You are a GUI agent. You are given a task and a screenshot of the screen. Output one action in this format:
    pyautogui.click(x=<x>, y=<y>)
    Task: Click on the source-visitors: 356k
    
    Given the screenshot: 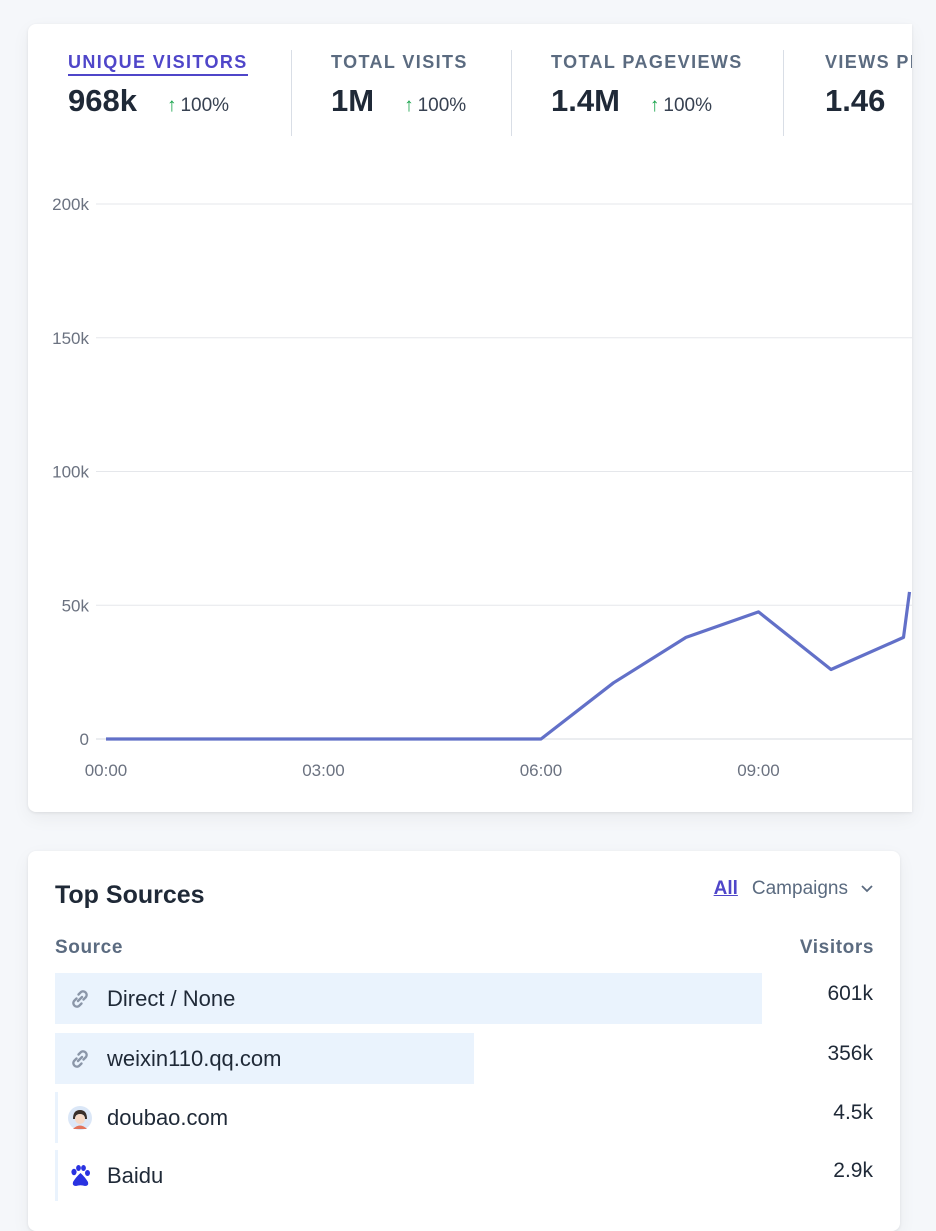 What is the action you would take?
    pyautogui.click(x=850, y=1053)
    